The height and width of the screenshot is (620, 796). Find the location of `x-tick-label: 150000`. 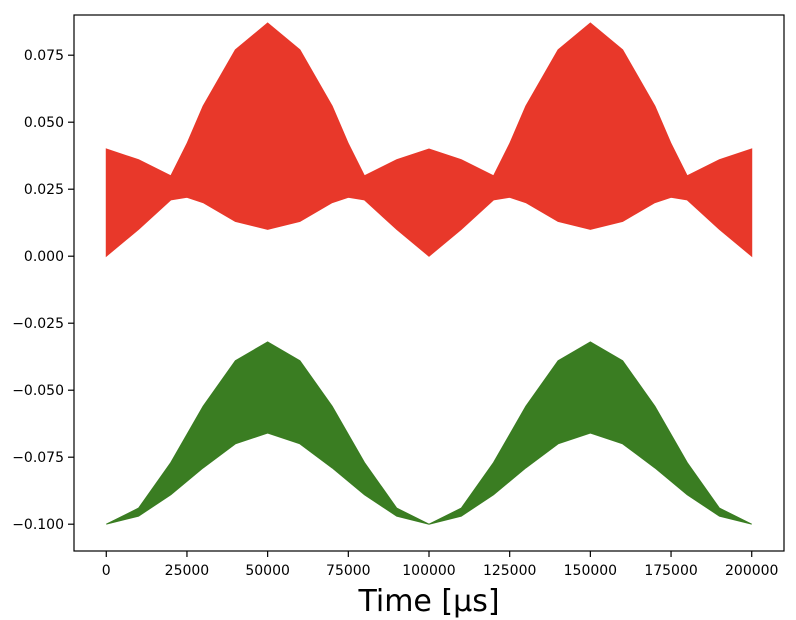

x-tick-label: 150000 is located at coordinates (590, 571).